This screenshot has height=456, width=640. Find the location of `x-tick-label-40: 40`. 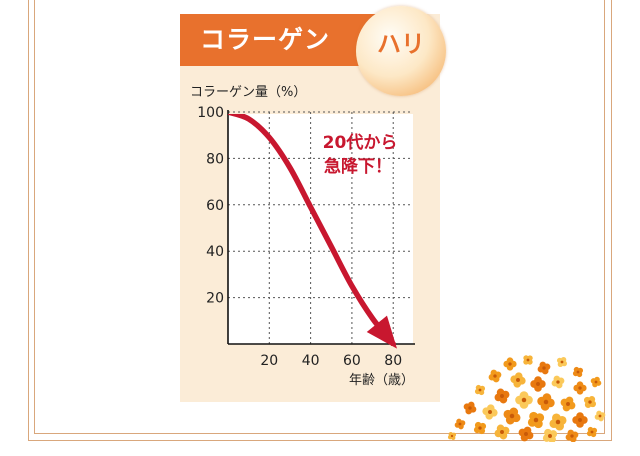

x-tick-label-40: 40 is located at coordinates (311, 361).